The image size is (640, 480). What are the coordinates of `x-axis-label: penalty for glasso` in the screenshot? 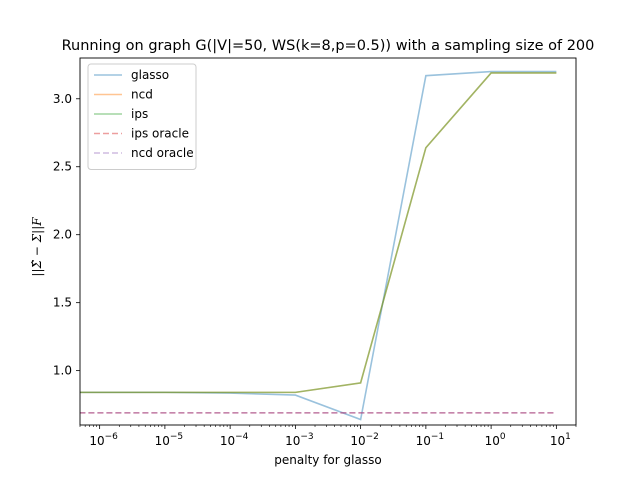 It's located at (327, 460).